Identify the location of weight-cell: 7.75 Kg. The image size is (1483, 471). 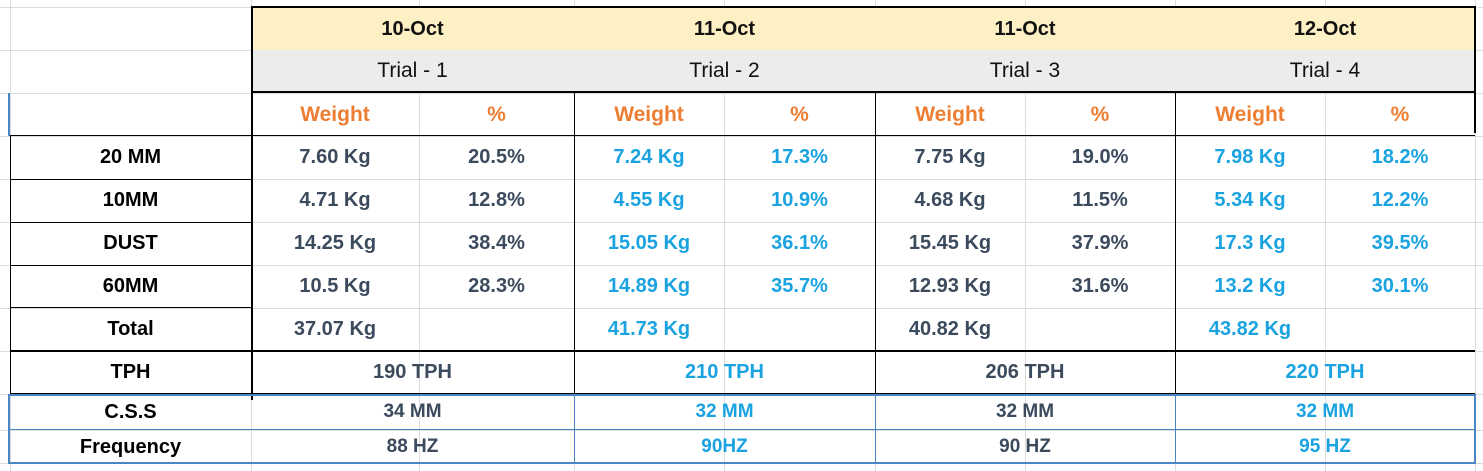
(950, 157).